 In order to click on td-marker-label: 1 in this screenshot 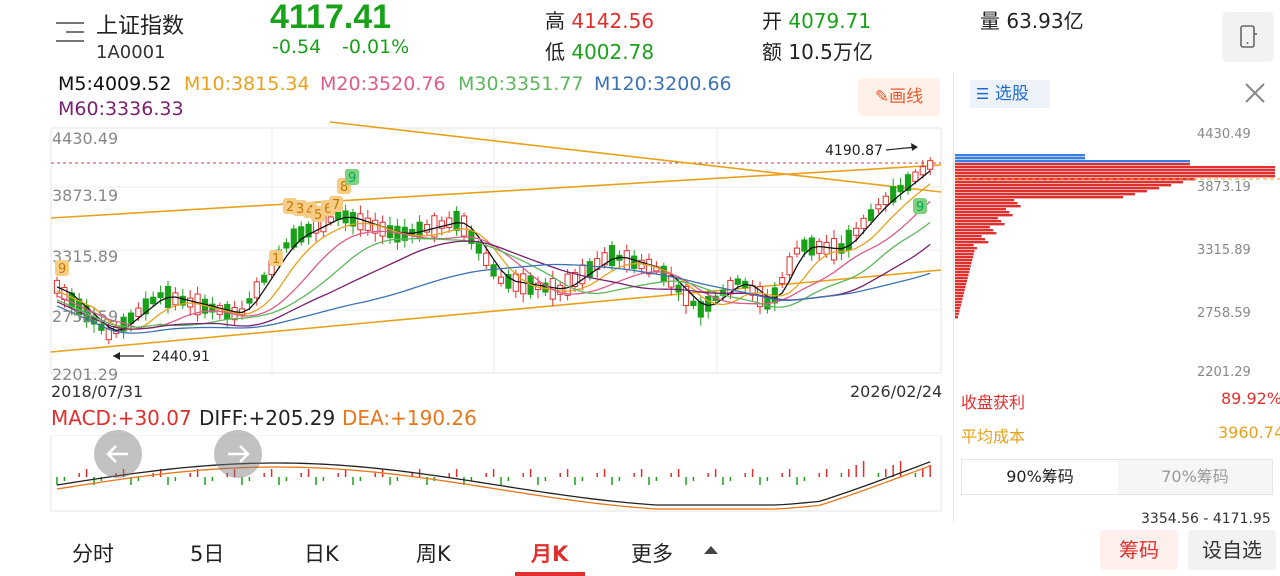, I will do `click(276, 259)`.